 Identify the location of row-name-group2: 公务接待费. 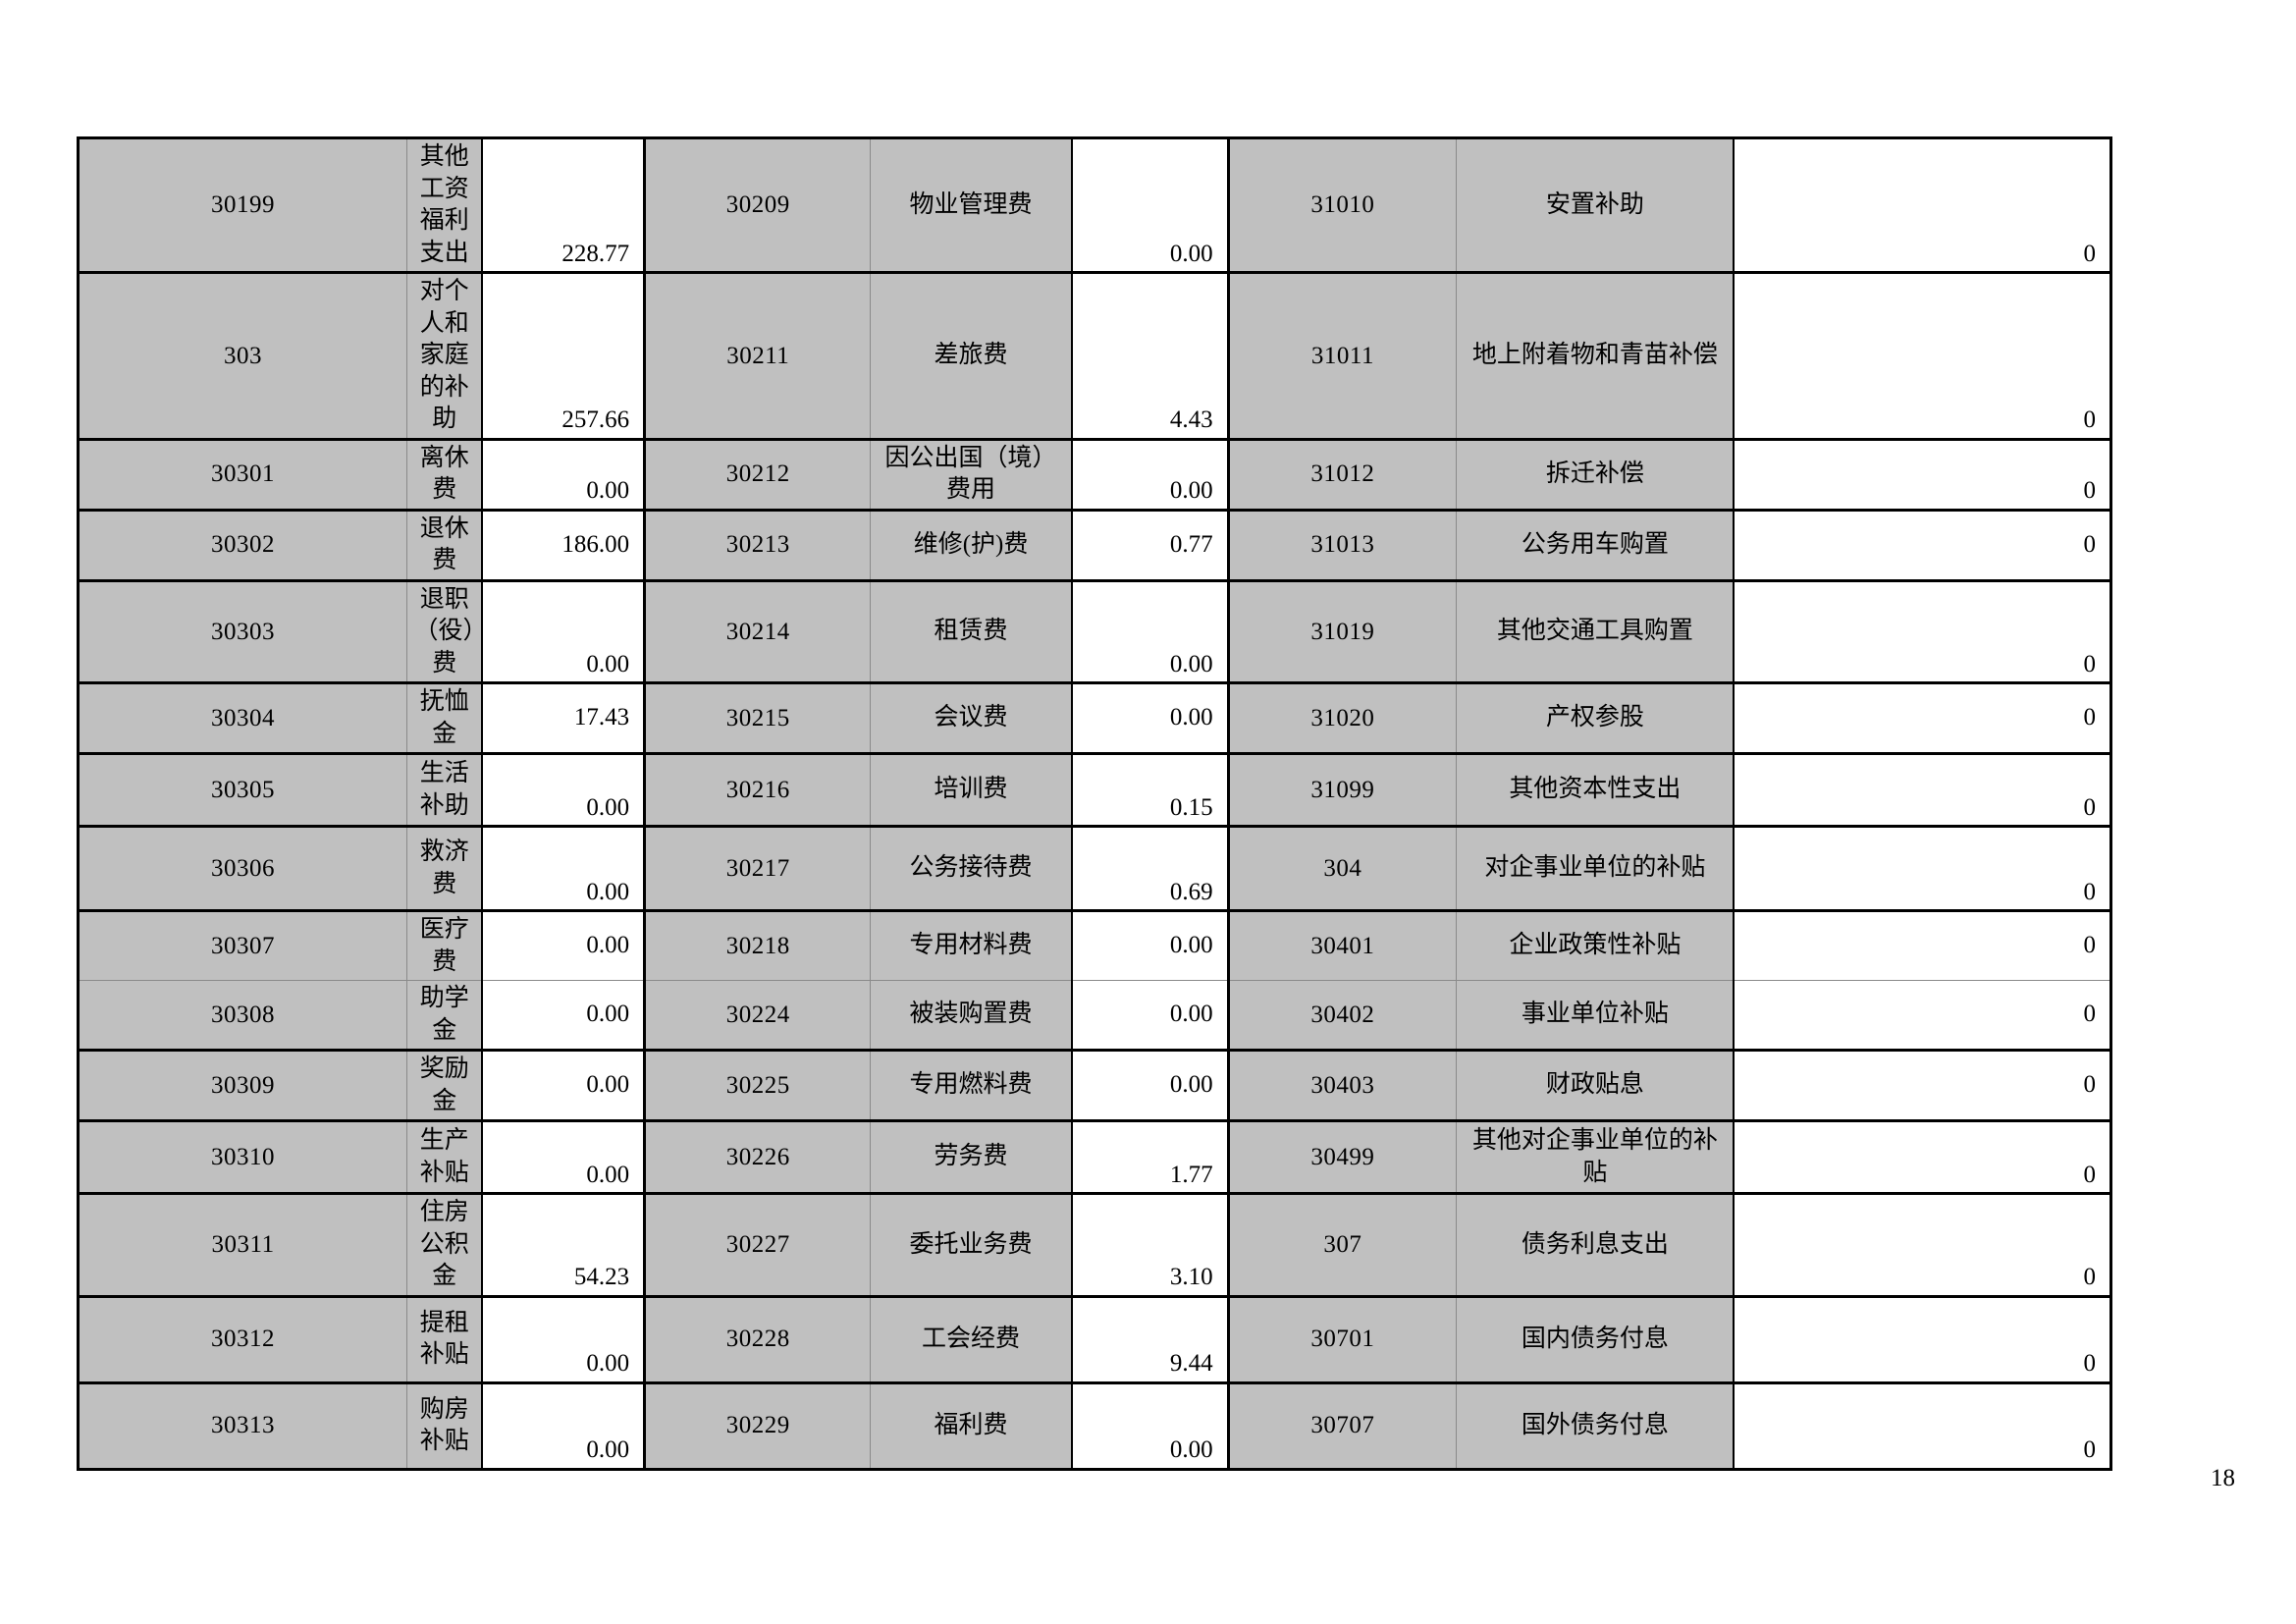
(972, 868).